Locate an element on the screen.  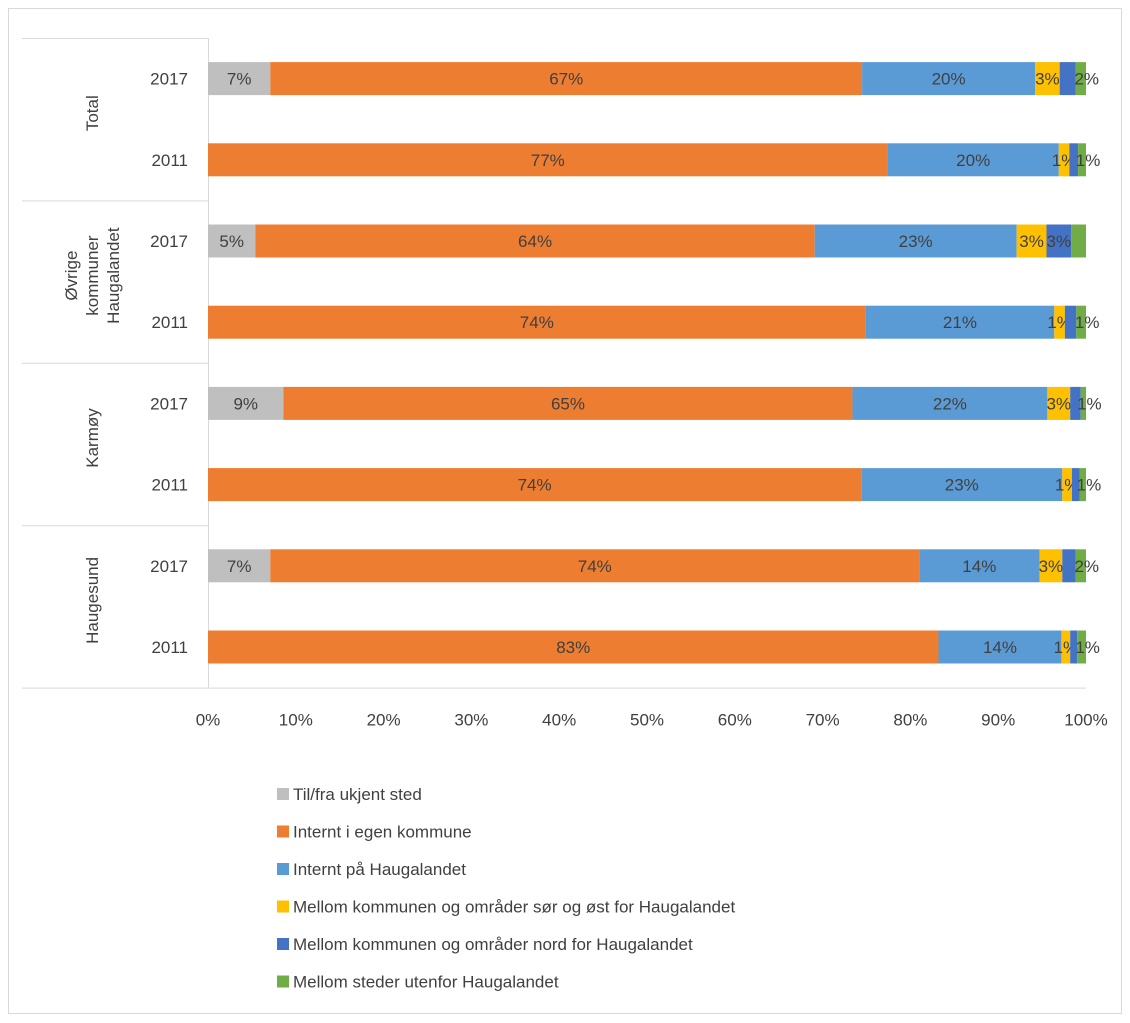
legend-label: Internt i egen kommune is located at coordinates (382, 832).